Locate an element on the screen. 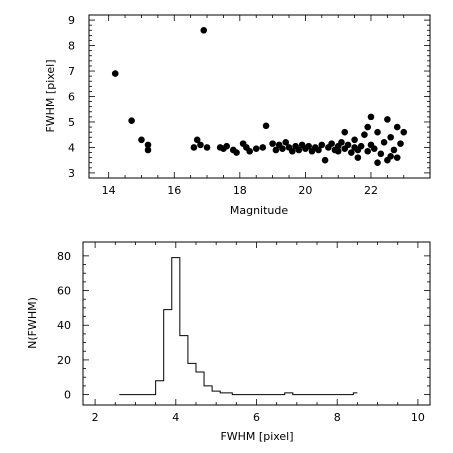 The width and height of the screenshot is (453, 453). scatter-ytick-label: 6 is located at coordinates (71, 97).